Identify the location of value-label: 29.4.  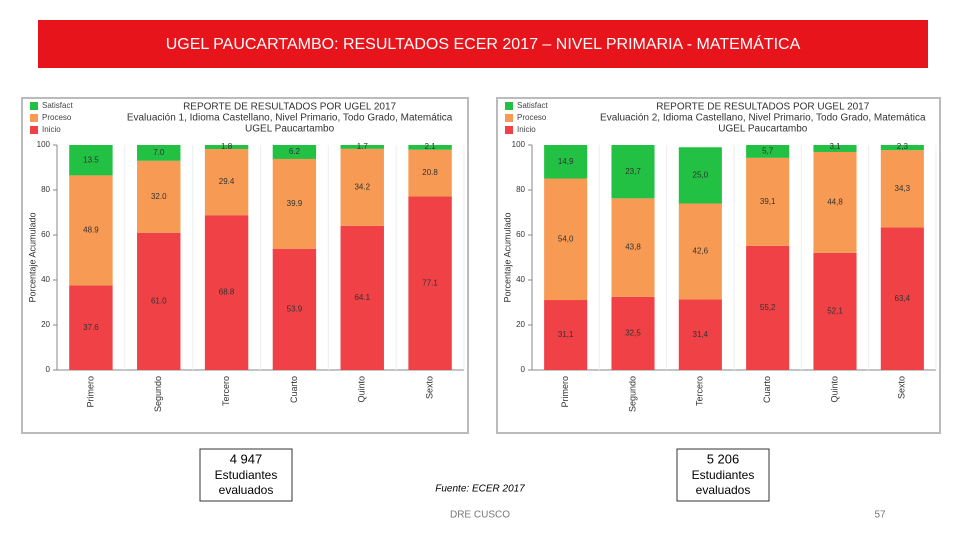
(227, 181).